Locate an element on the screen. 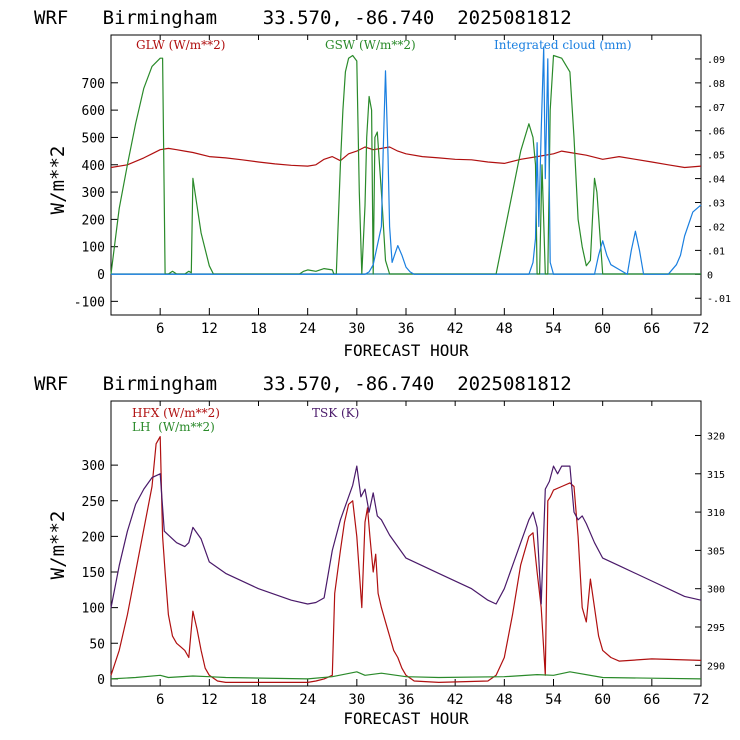  y2-tick-label: -.01 is located at coordinates (719, 299).